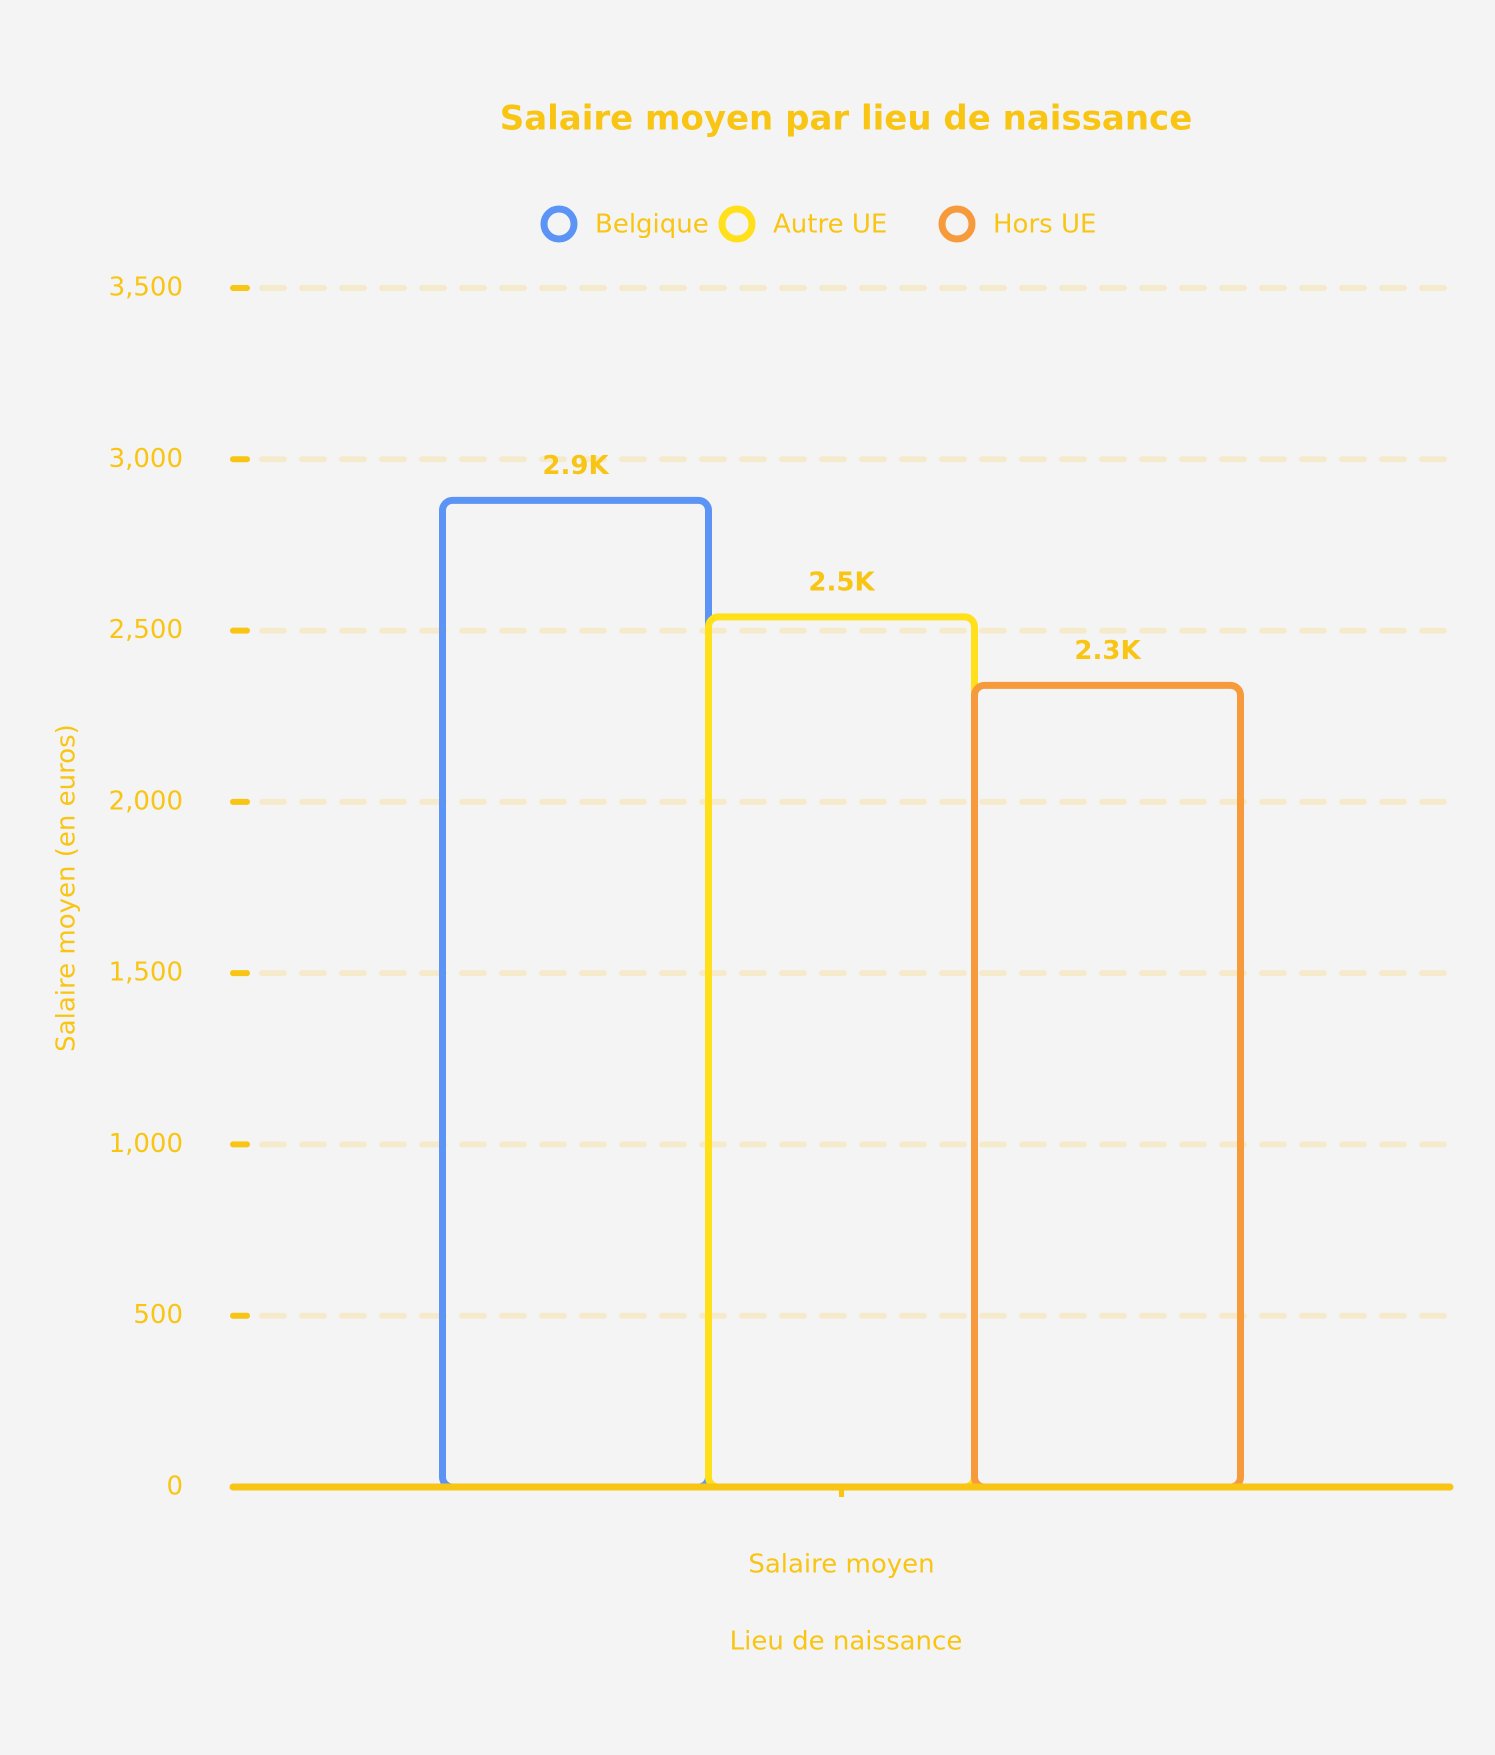 This screenshot has width=1495, height=1755. What do you see at coordinates (146, 973) in the screenshot?
I see `y-tick-label: 1,500` at bounding box center [146, 973].